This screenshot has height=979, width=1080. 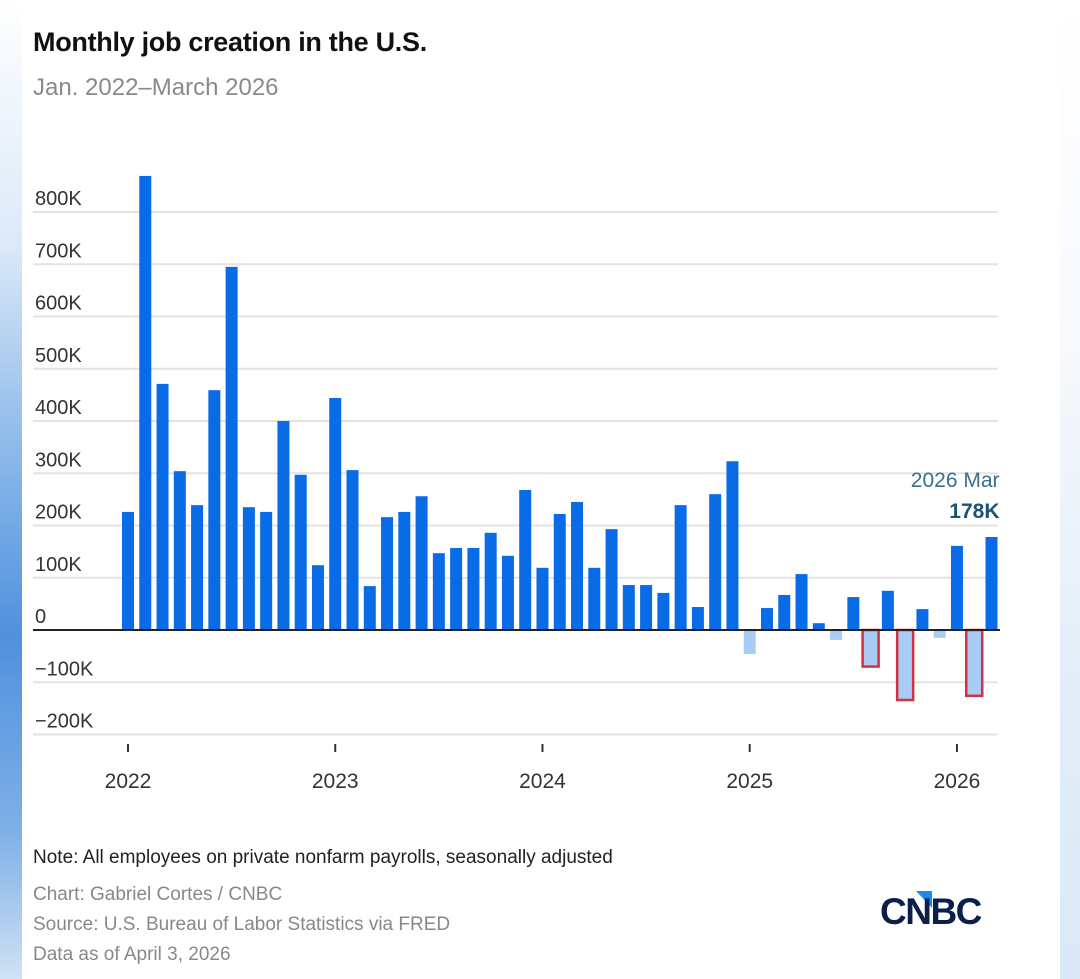 What do you see at coordinates (335, 781) in the screenshot?
I see `x-tick-label: 2023` at bounding box center [335, 781].